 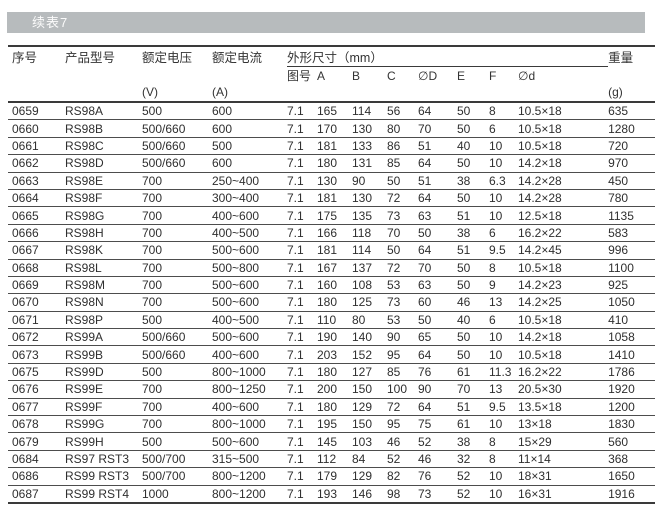 I want to click on table-cell: 127, so click(x=369, y=372).